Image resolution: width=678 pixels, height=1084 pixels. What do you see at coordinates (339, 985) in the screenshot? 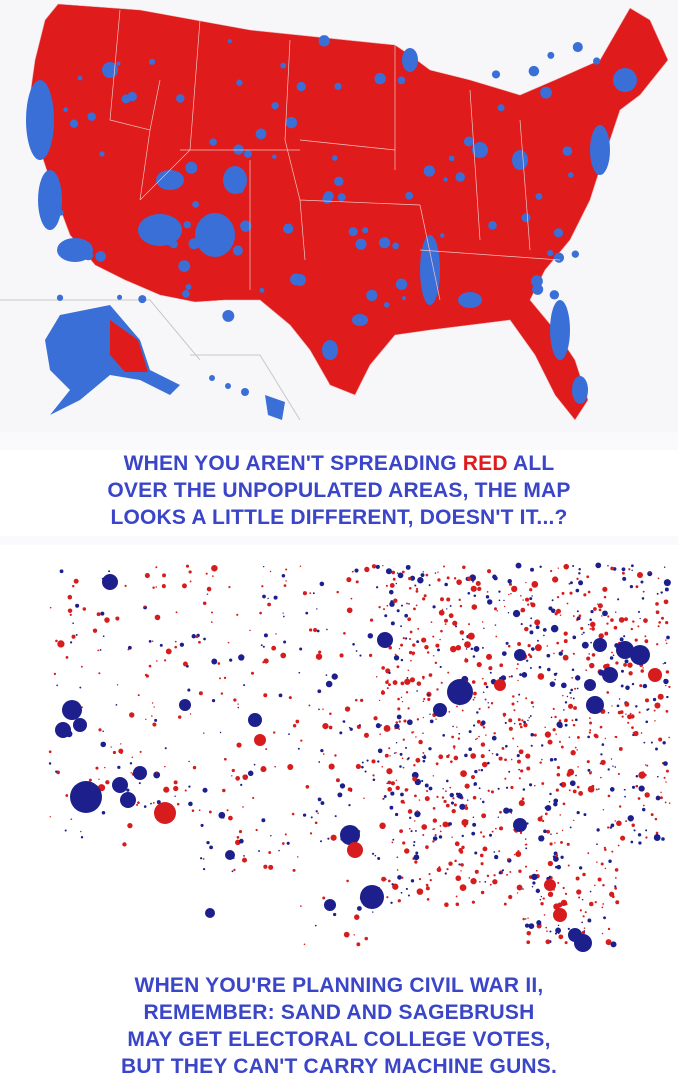
I see `caption-bottom-line1: WHEN YOU'RE PLANNING CIVIL WAR II,` at bounding box center [339, 985].